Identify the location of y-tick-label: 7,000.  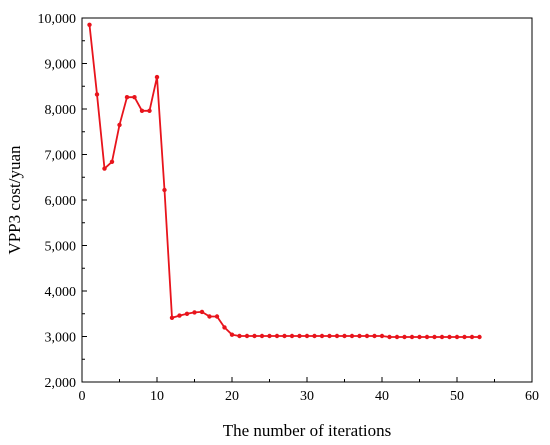
(61, 156).